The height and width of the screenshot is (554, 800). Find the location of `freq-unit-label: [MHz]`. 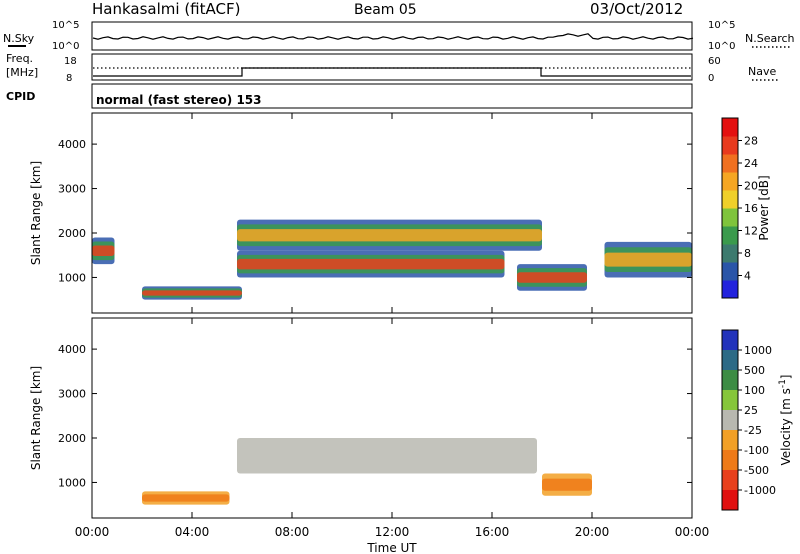

freq-unit-label: [MHz] is located at coordinates (22, 72).